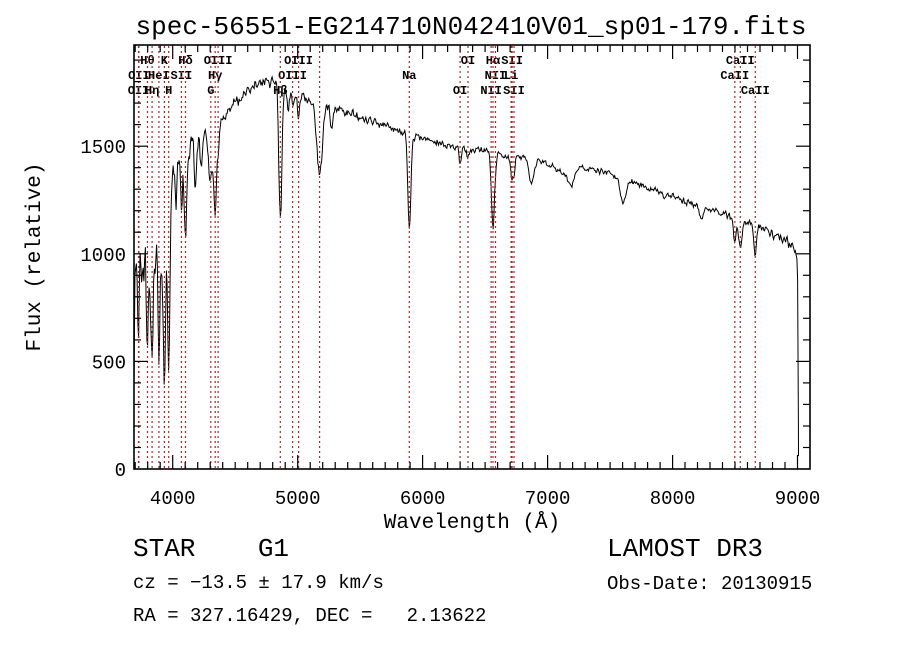 Image resolution: width=900 pixels, height=649 pixels. I want to click on y-tick-label: 1500, so click(103, 148).